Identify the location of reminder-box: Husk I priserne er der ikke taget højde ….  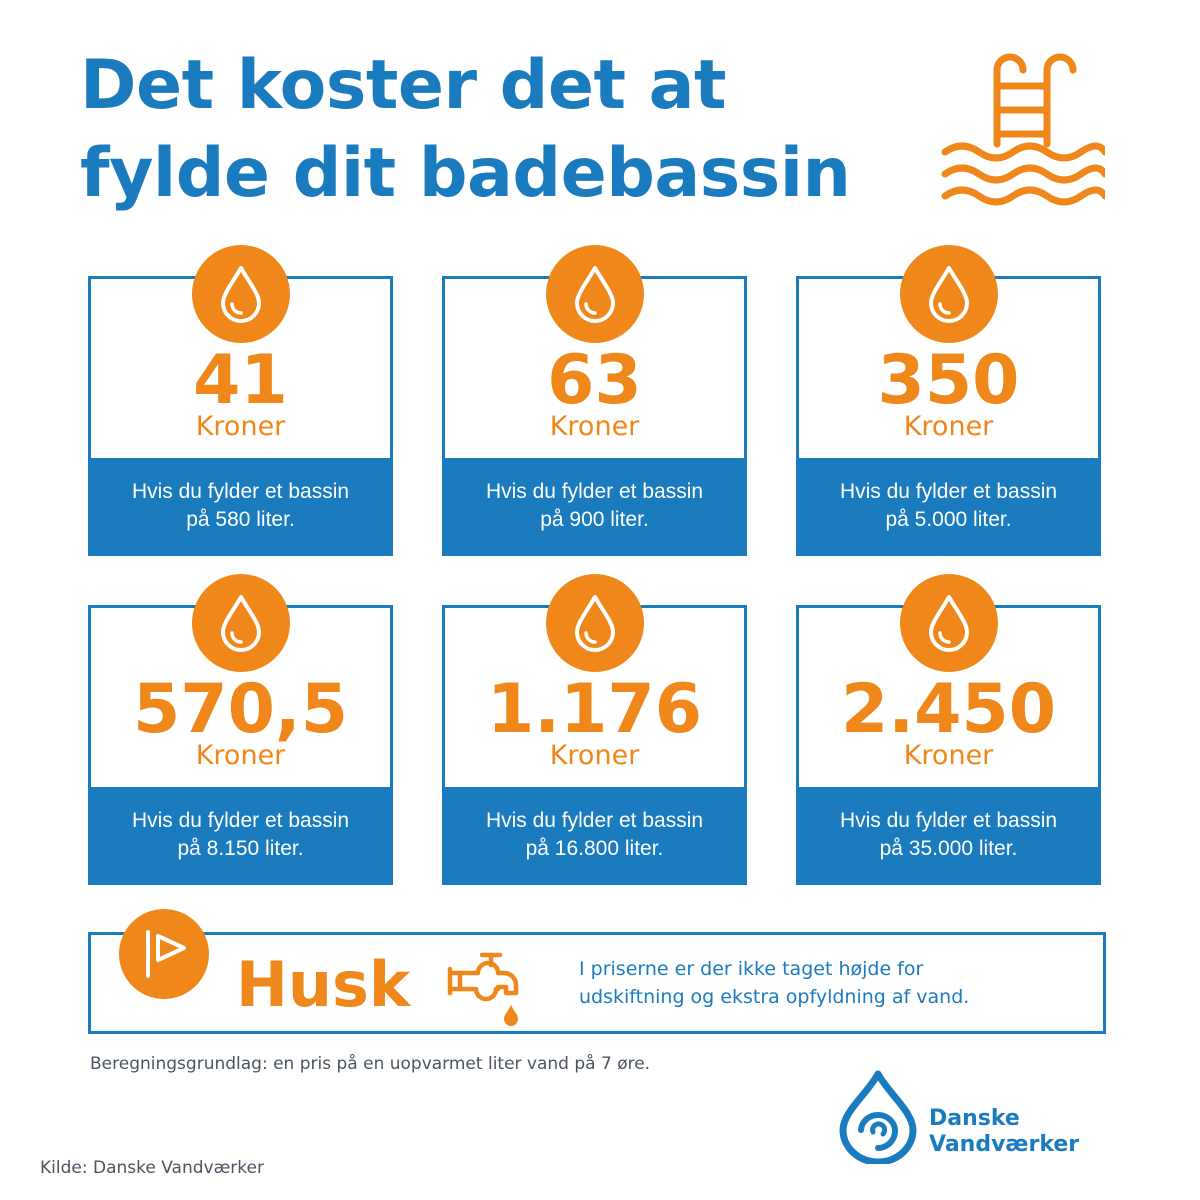
(597, 971).